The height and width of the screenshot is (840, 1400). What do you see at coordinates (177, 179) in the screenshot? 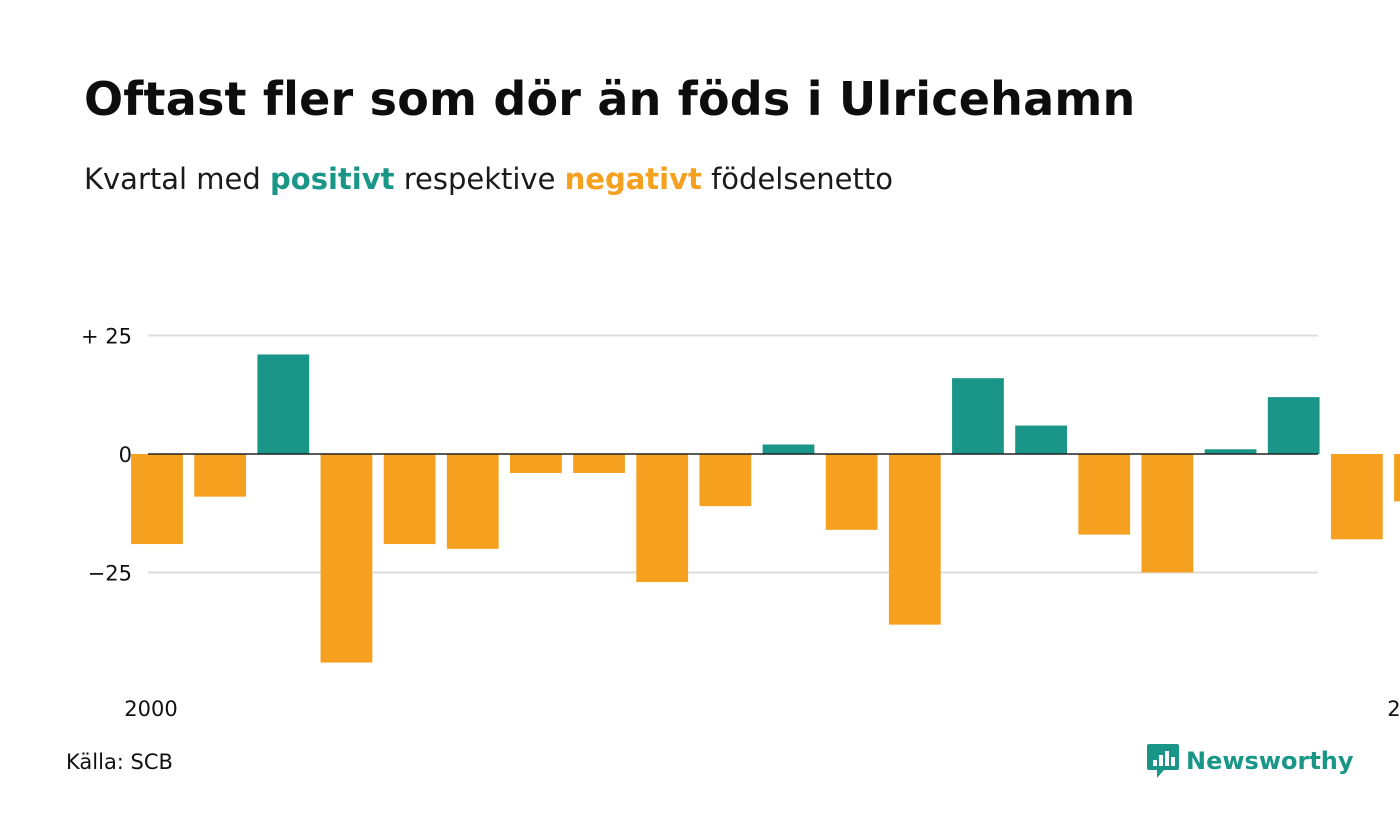
I see `subtitle-prefix: Kvartal med` at bounding box center [177, 179].